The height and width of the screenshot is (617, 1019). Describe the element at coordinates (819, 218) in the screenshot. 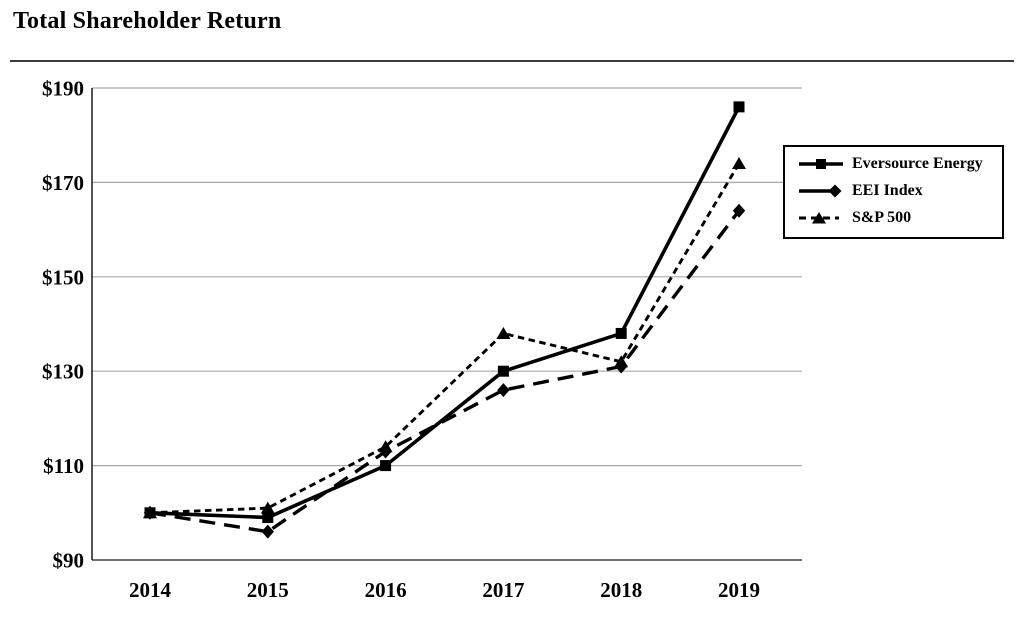

I see `dash-line-triangle-marker-icon` at that location.